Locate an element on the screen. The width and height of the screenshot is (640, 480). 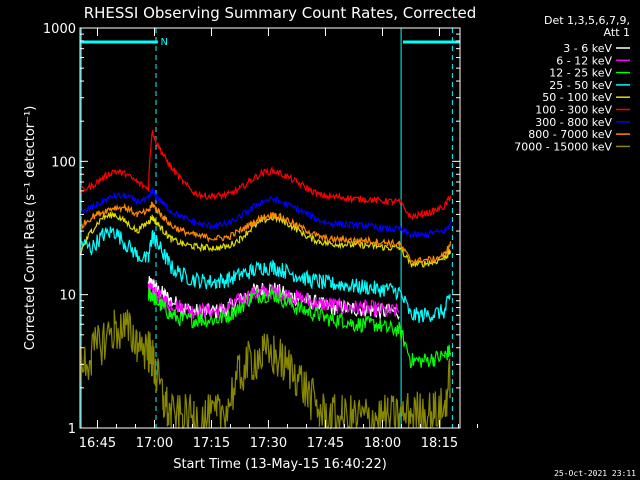
legend-entry-label: 50 - 100 keV is located at coordinates (577, 97).